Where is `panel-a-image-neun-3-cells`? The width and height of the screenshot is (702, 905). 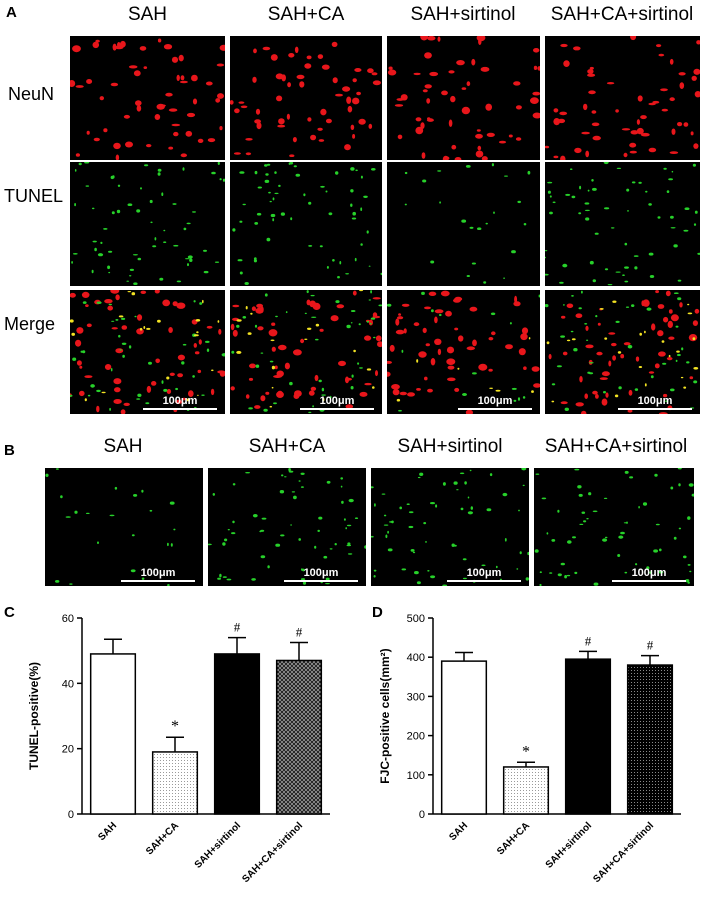 panel-a-image-neun-3-cells is located at coordinates (622, 98).